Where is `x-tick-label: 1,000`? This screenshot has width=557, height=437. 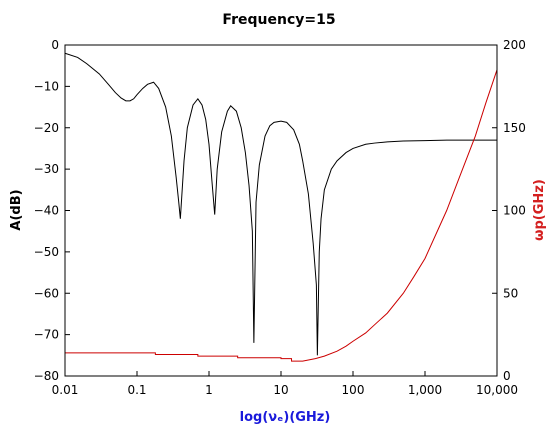
x-tick-label: 1,000 is located at coordinates (425, 390).